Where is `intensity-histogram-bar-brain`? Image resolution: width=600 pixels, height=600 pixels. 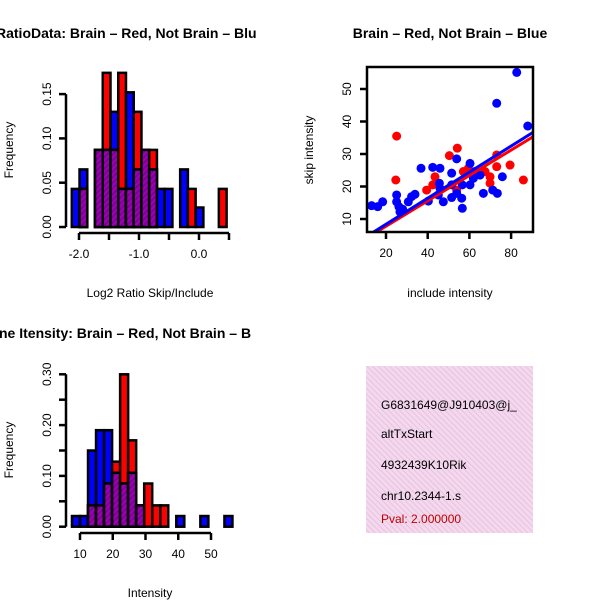 intensity-histogram-bar-brain is located at coordinates (164, 516).